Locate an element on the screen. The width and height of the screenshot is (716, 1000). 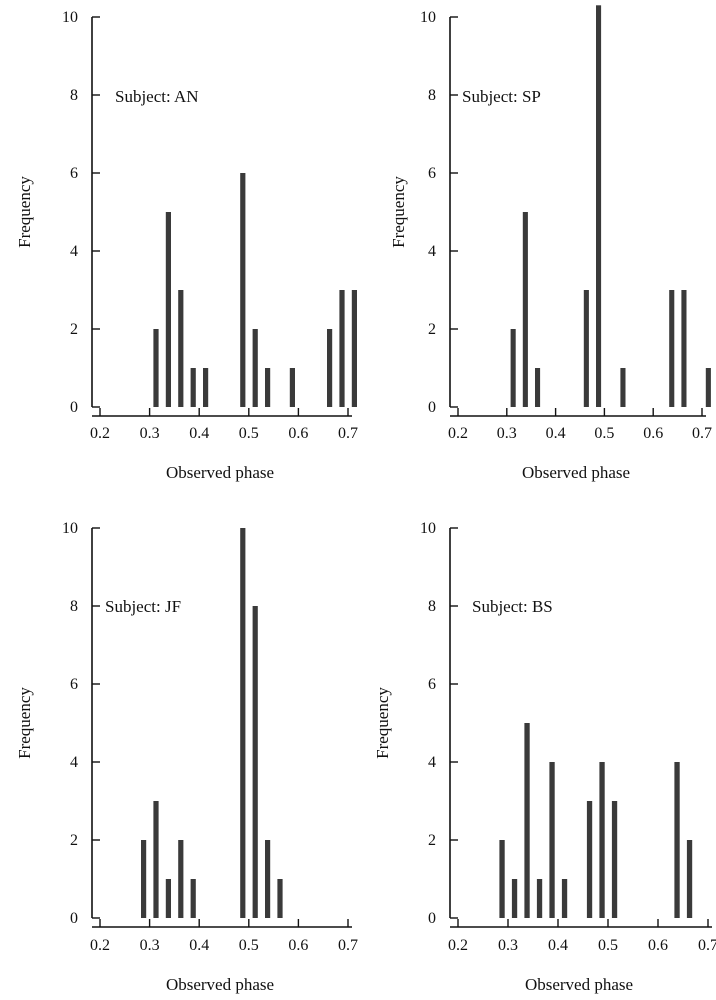
subject-label: Subject: JF is located at coordinates (143, 606).